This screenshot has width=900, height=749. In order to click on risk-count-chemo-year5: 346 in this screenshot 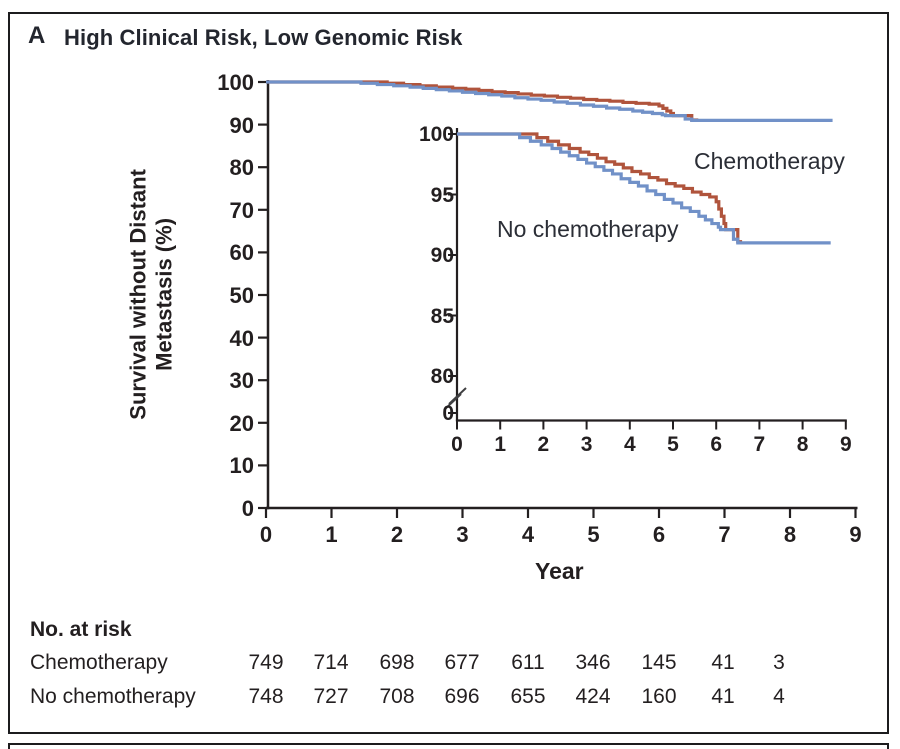, I will do `click(593, 662)`.